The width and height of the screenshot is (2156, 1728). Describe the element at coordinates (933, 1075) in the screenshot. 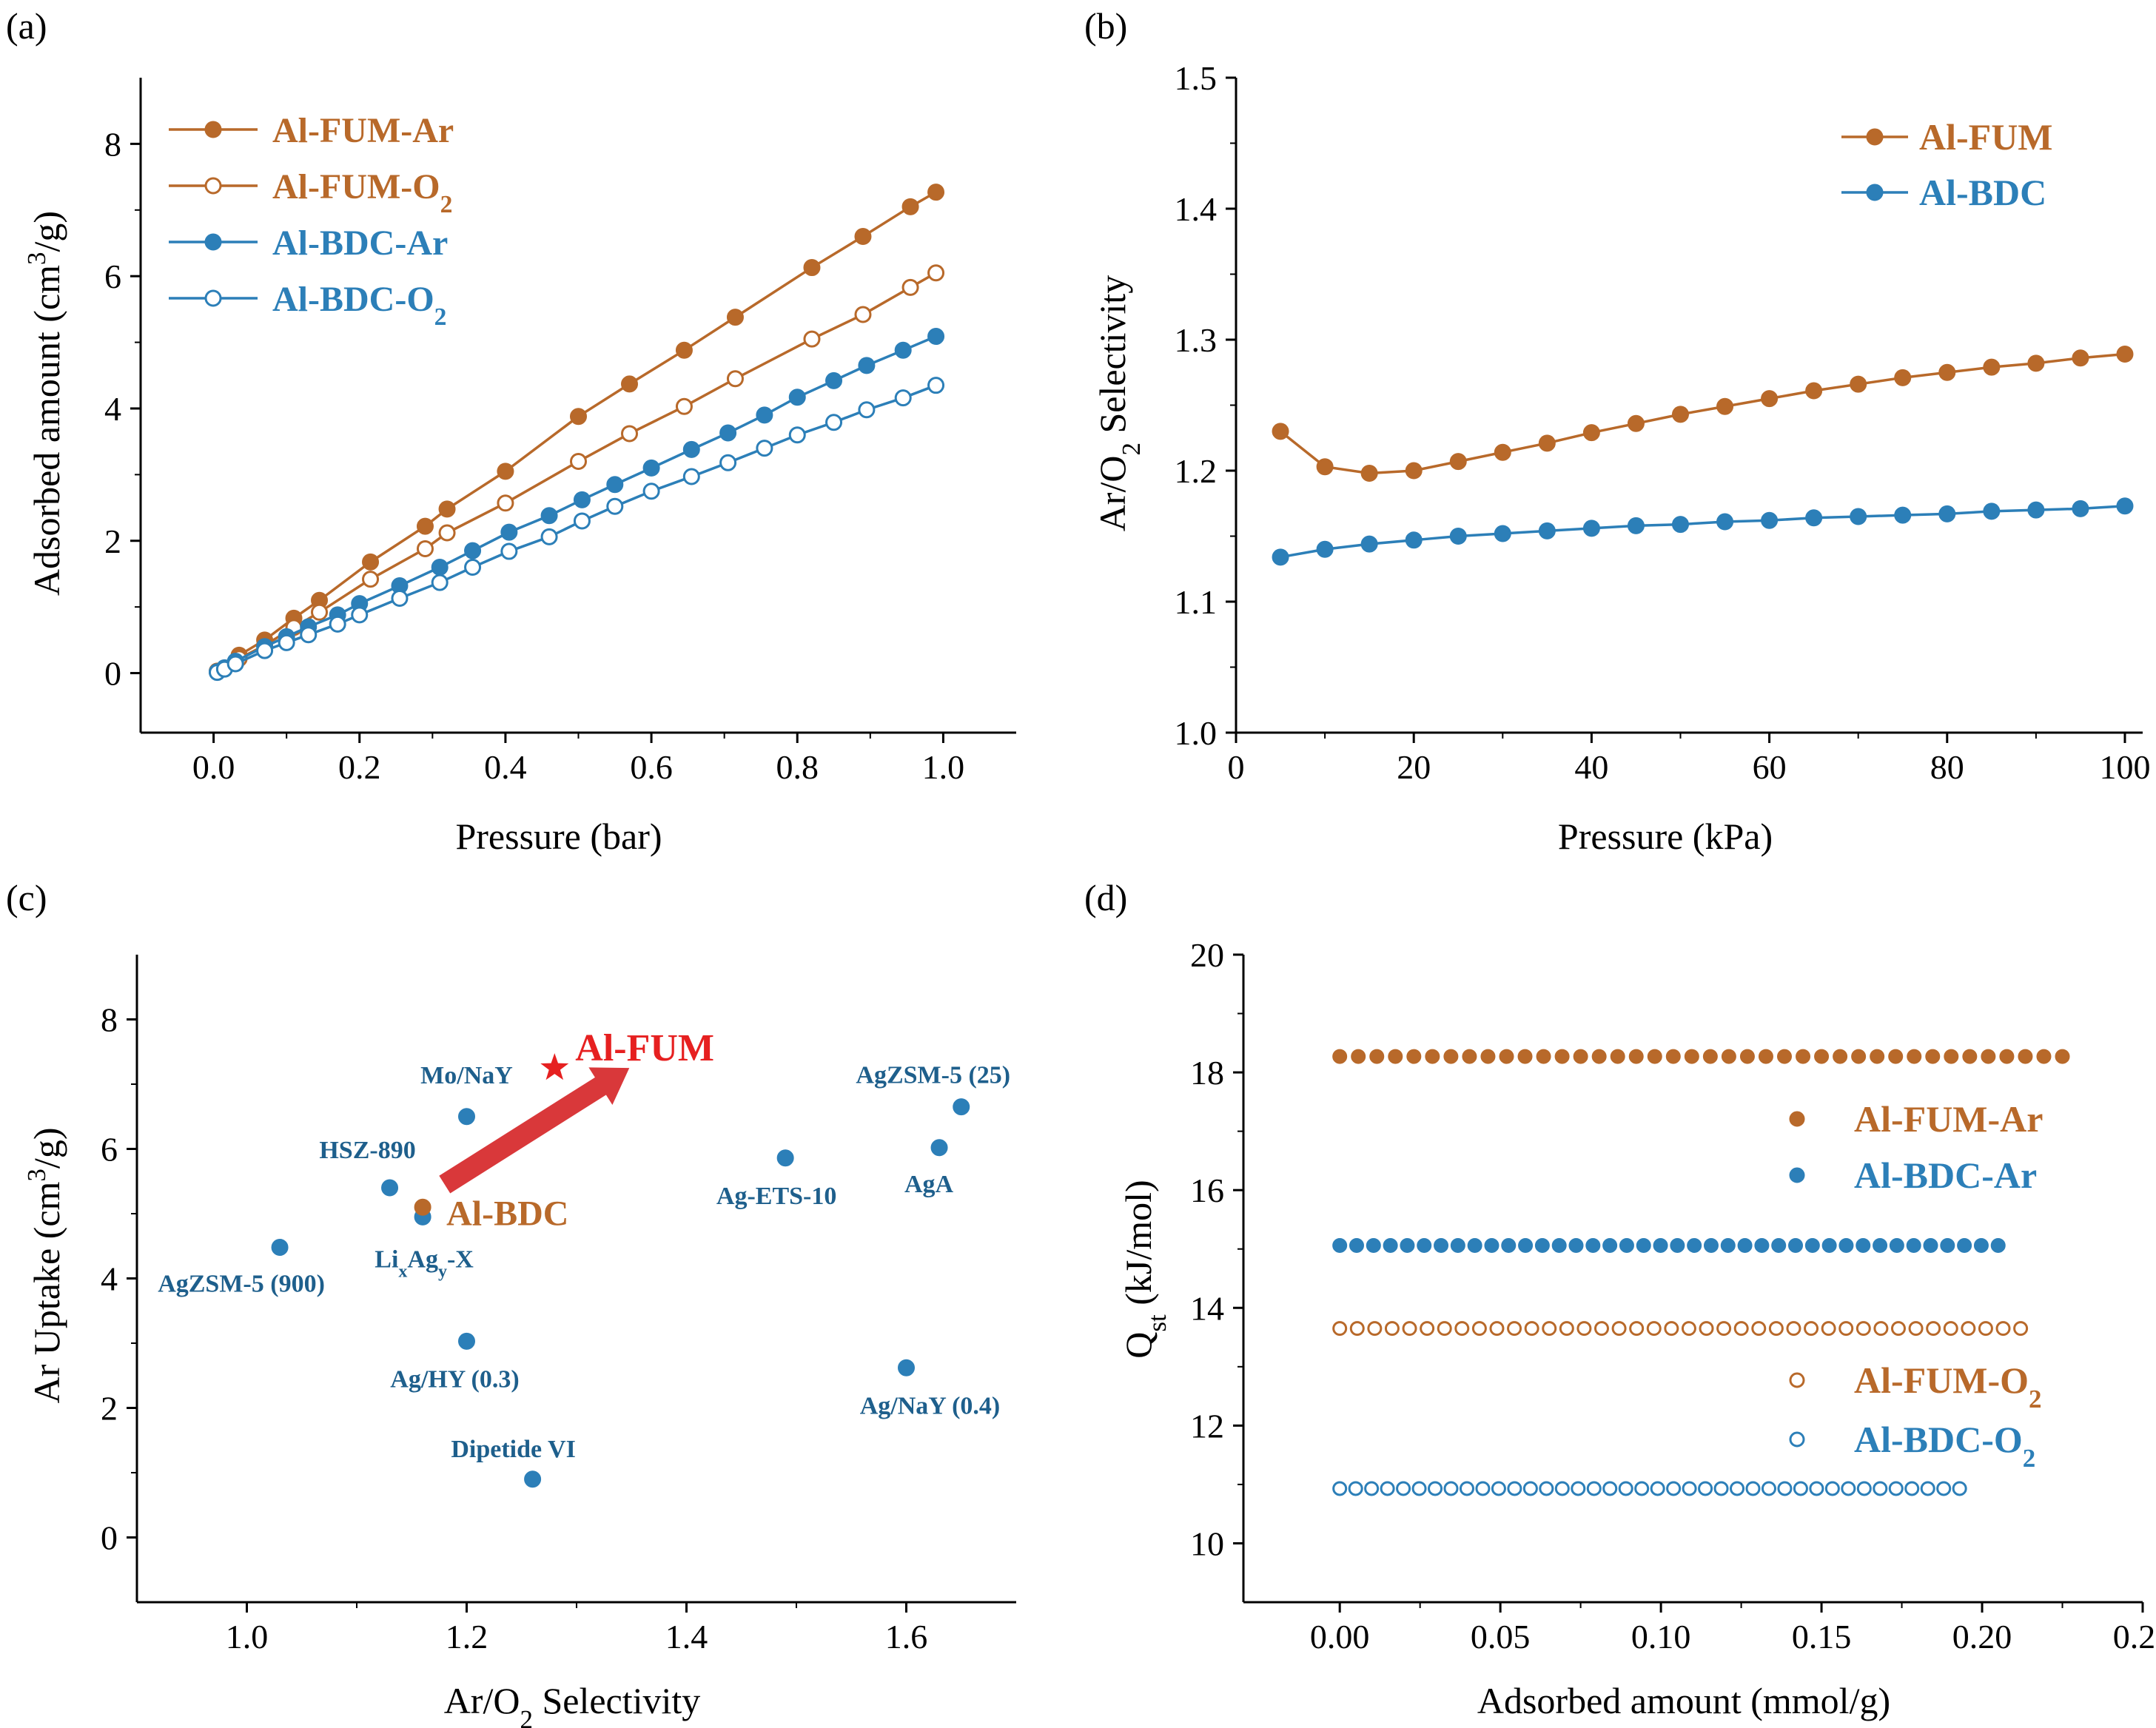

I see `c-point-label: AgZSM-5 (25)` at that location.